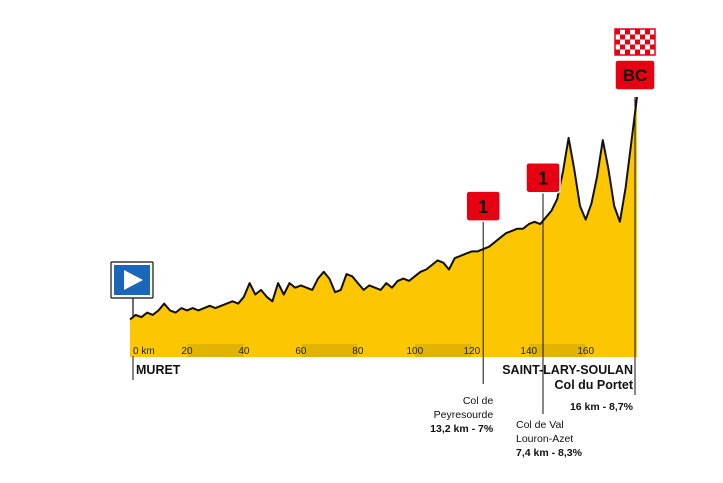  What do you see at coordinates (358, 351) in the screenshot?
I see `x-tick-label: 80` at bounding box center [358, 351].